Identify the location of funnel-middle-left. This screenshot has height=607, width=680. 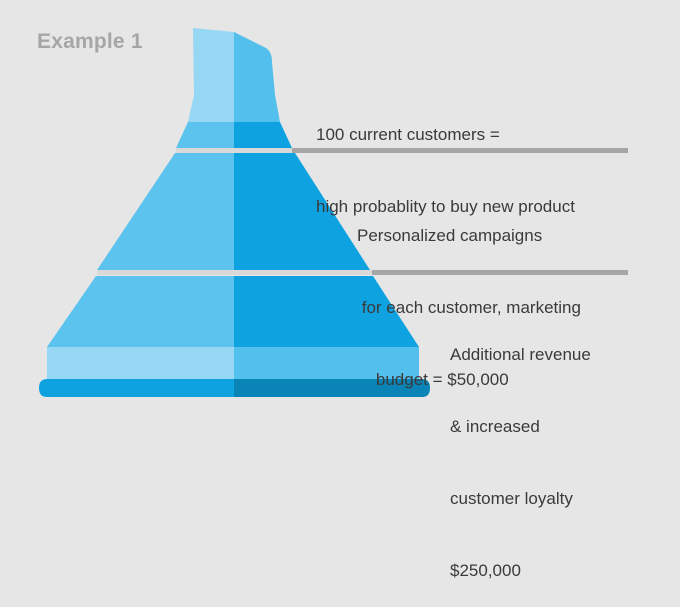
(165, 211).